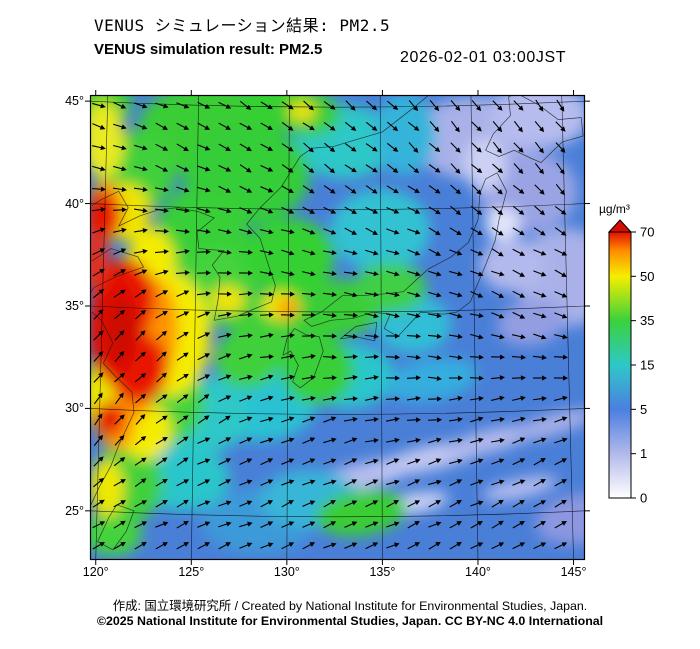 The image size is (700, 649). What do you see at coordinates (74, 101) in the screenshot?
I see `lat-tick-label: 45°` at bounding box center [74, 101].